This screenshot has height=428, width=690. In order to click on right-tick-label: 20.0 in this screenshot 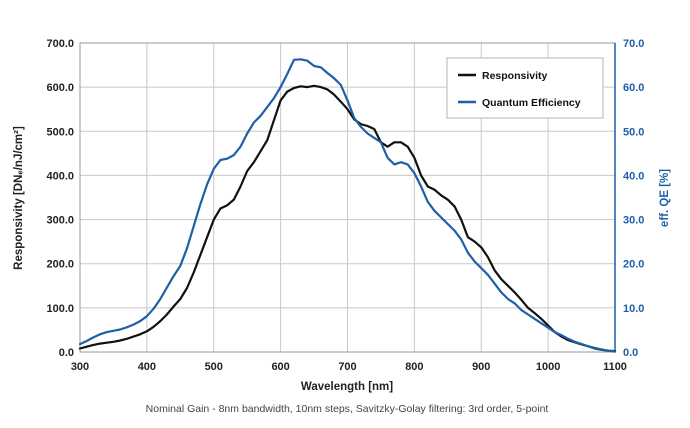, I will do `click(633, 265)`.